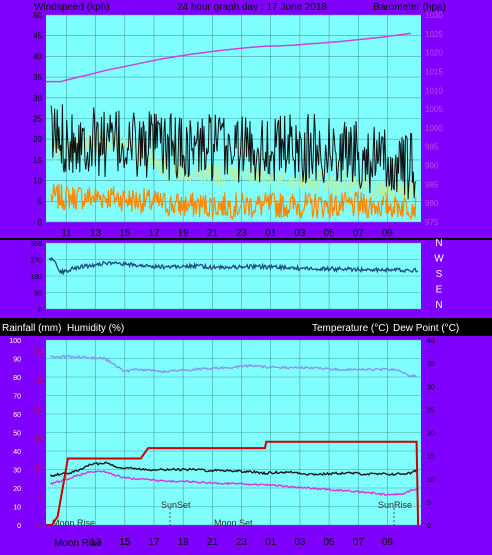 The height and width of the screenshot is (555, 492). Describe the element at coordinates (40, 497) in the screenshot. I see `rainfall-tick-label: 5` at that location.